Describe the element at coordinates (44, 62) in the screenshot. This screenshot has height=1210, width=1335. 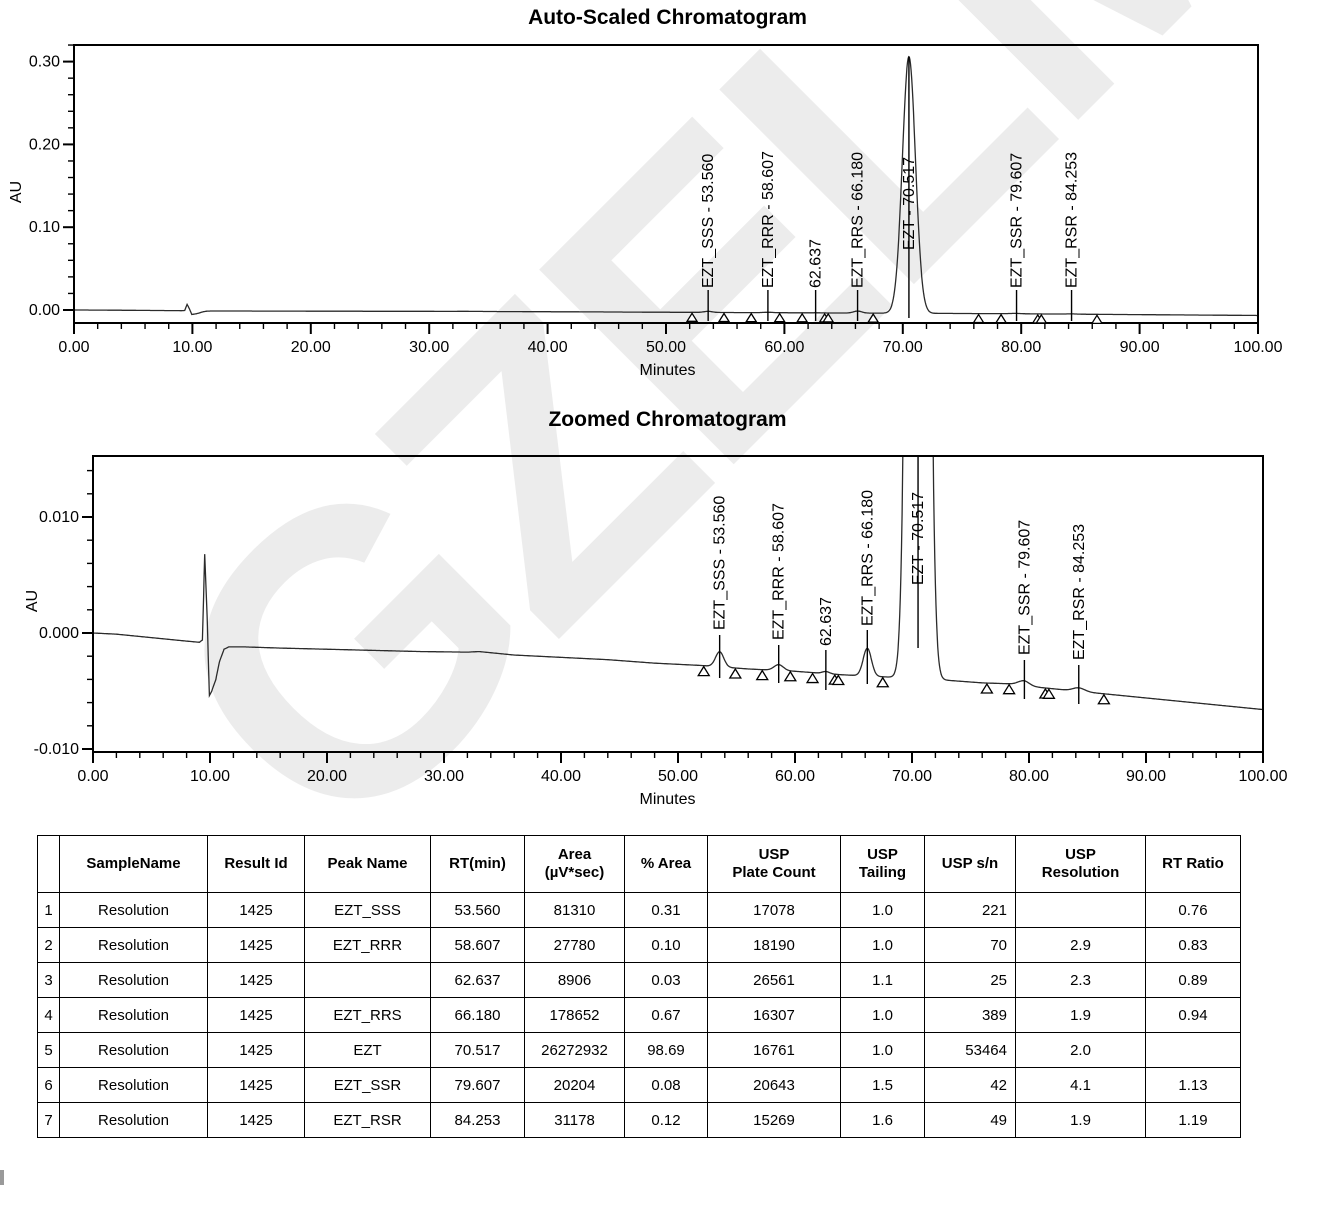
I see `y-tick-label: 0.30` at that location.